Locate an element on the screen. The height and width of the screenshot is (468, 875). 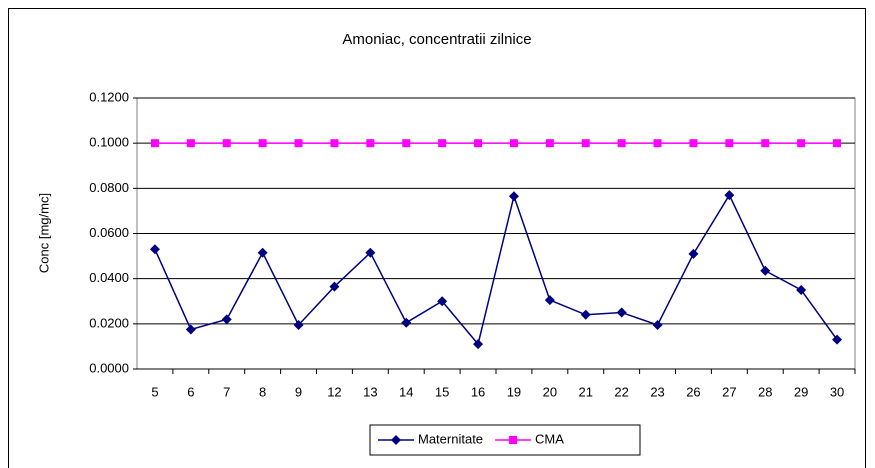
x-tick-label: 16 is located at coordinates (478, 391).